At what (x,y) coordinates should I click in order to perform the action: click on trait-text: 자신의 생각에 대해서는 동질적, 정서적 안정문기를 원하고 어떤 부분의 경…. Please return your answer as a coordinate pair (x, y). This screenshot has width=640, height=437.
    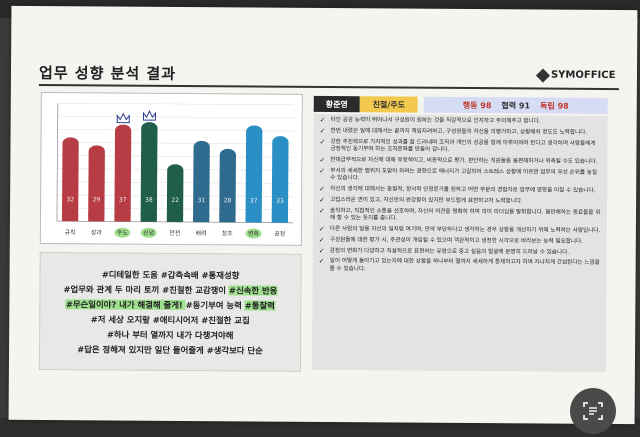
    Looking at the image, I should click on (463, 190).